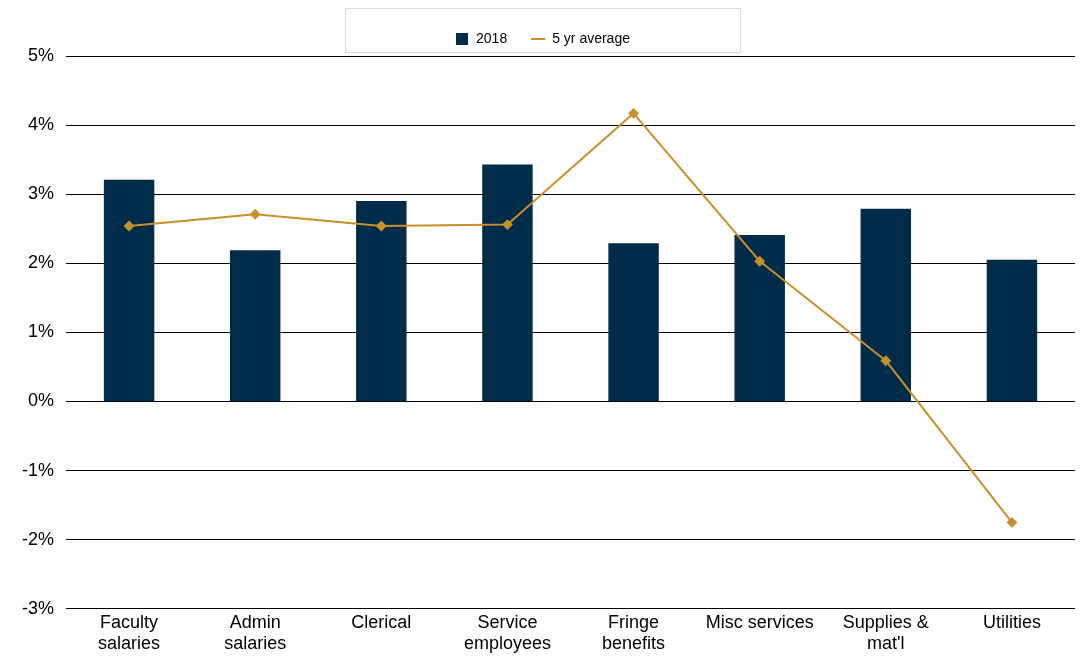  What do you see at coordinates (38, 607) in the screenshot?
I see `y-tick-label: -3%` at bounding box center [38, 607].